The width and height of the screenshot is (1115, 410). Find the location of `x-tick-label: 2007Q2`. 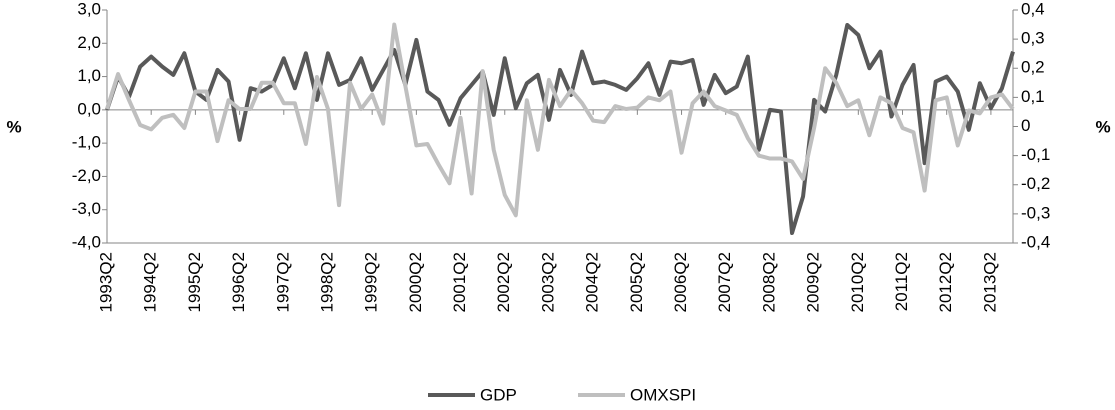

x-tick-label: 2007Q2 is located at coordinates (724, 282).